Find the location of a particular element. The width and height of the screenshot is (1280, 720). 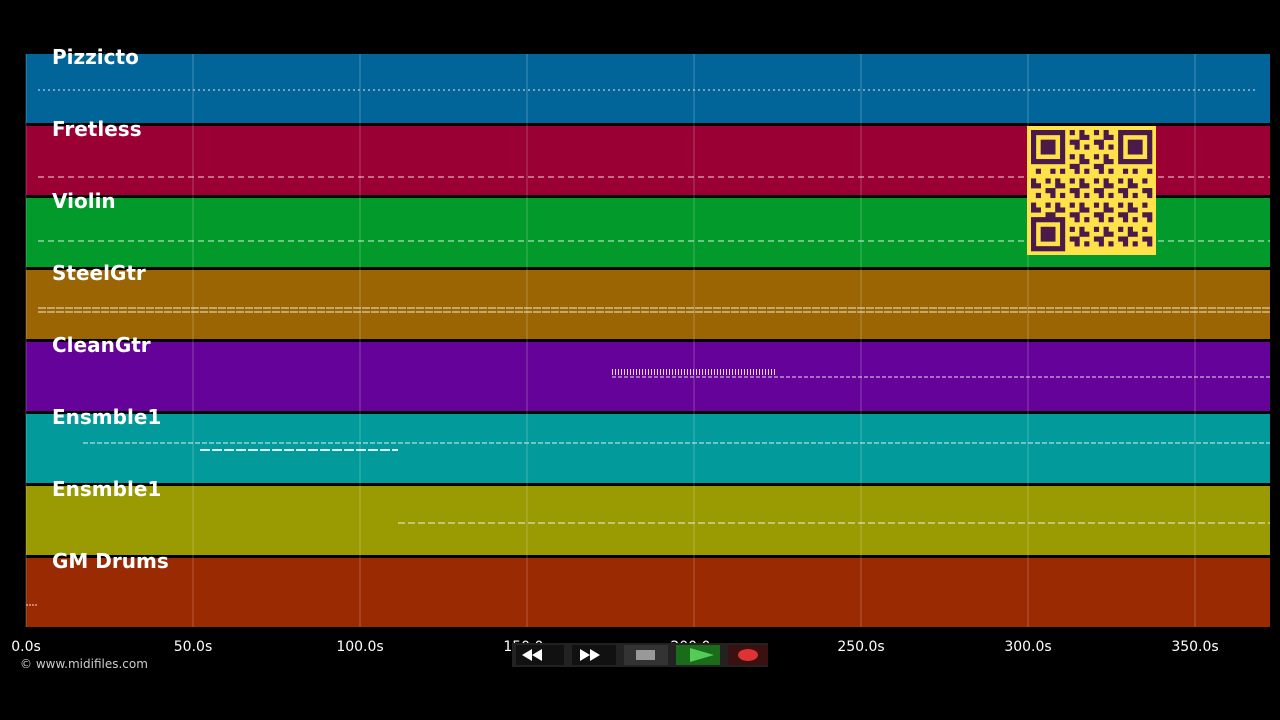

time-tick-label: 100.0s is located at coordinates (359, 647).